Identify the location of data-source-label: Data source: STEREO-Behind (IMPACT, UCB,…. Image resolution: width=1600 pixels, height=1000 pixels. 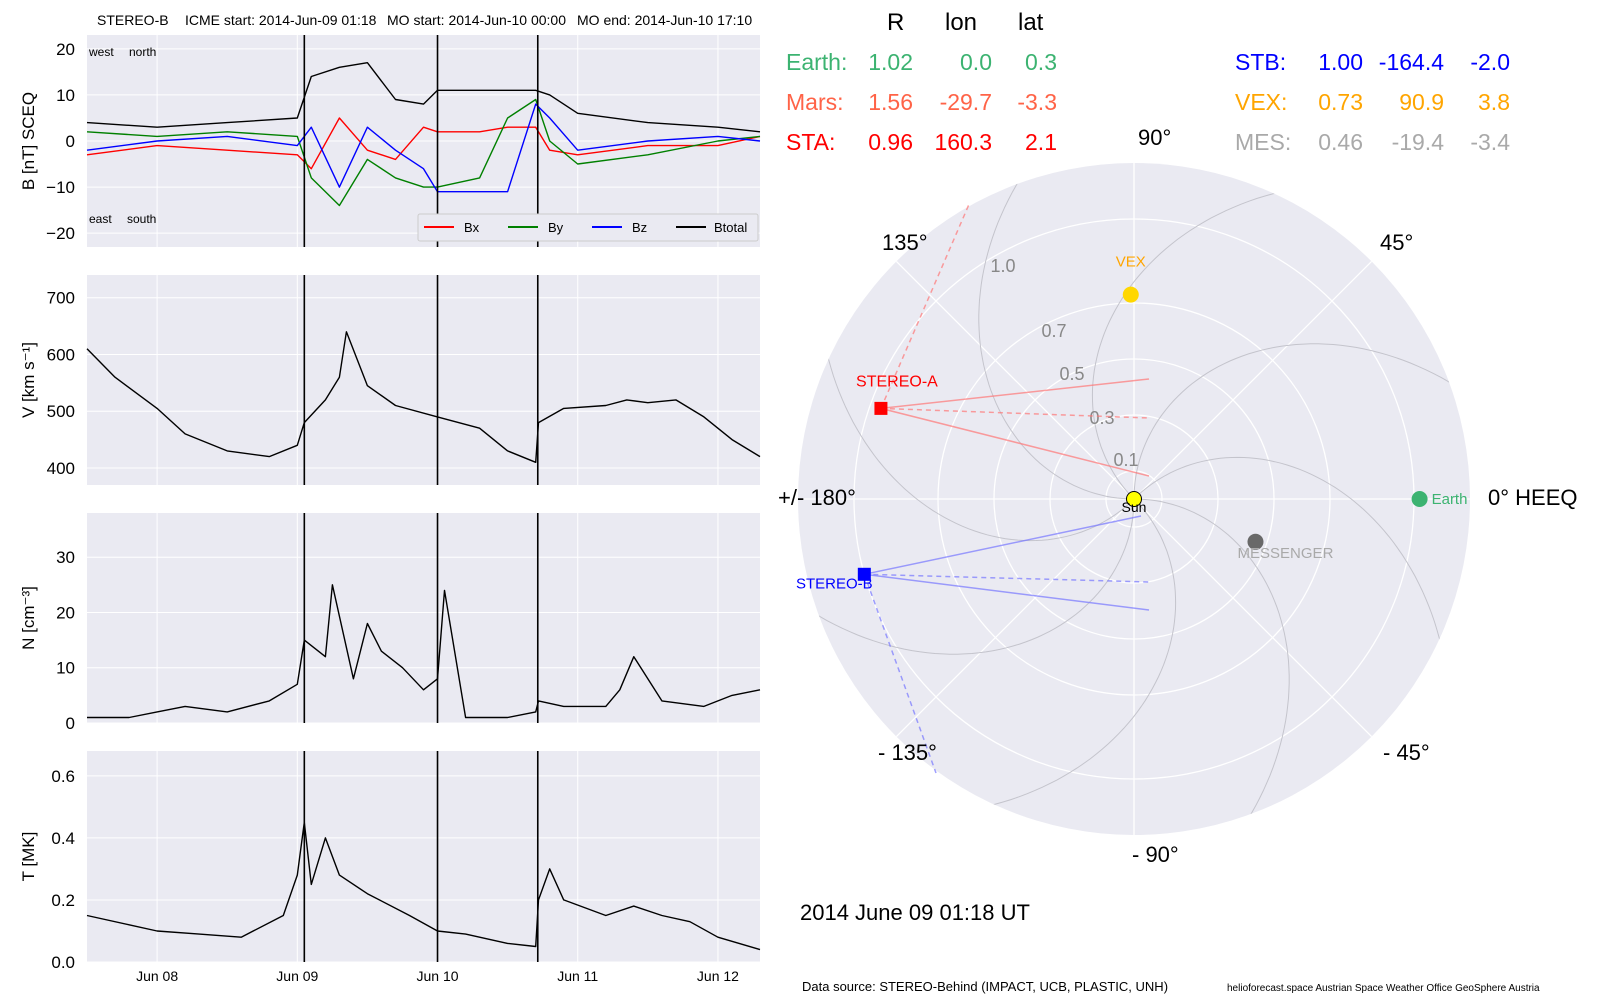
(985, 986).